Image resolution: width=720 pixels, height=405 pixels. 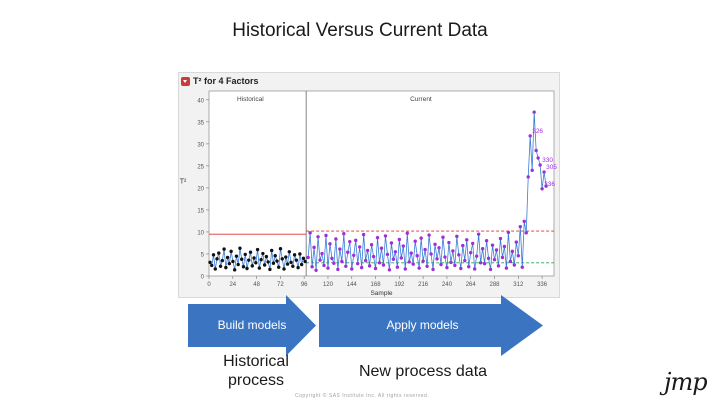 What do you see at coordinates (328, 285) in the screenshot?
I see `x-tick-label: 120` at bounding box center [328, 285].